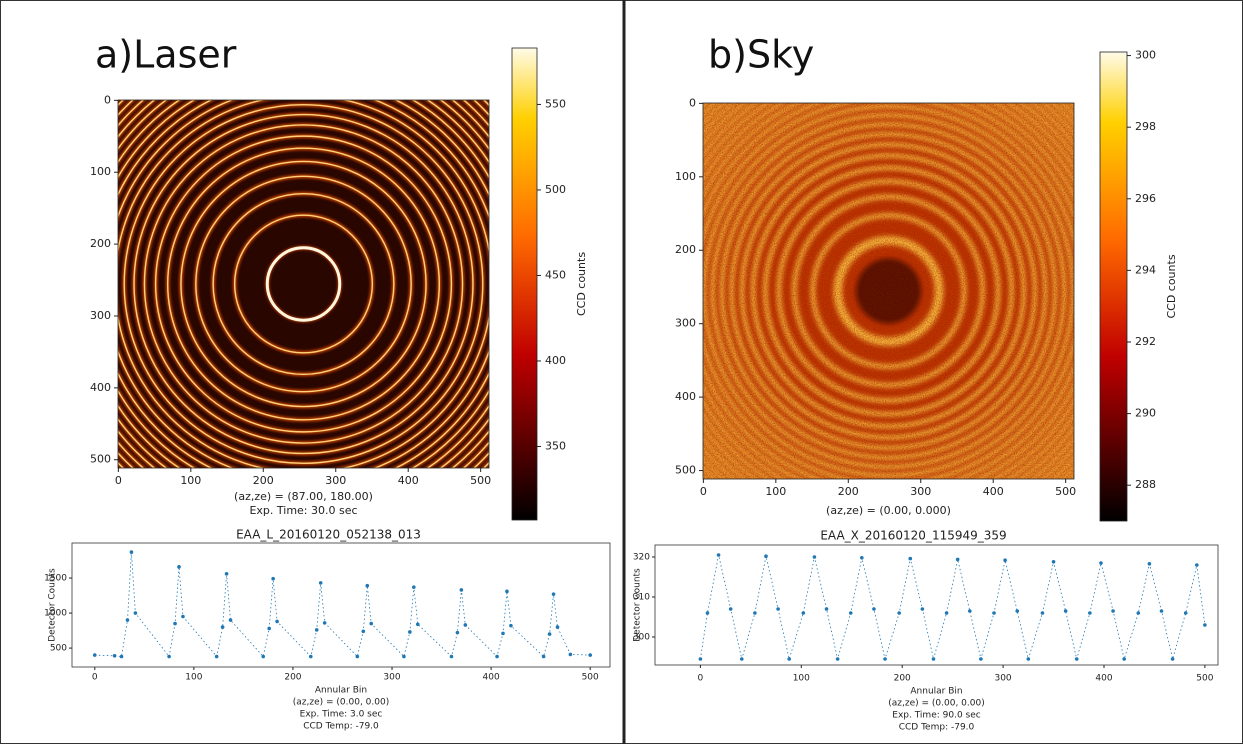 Image resolution: width=1243 pixels, height=744 pixels. I want to click on ring, so click(303, 284).